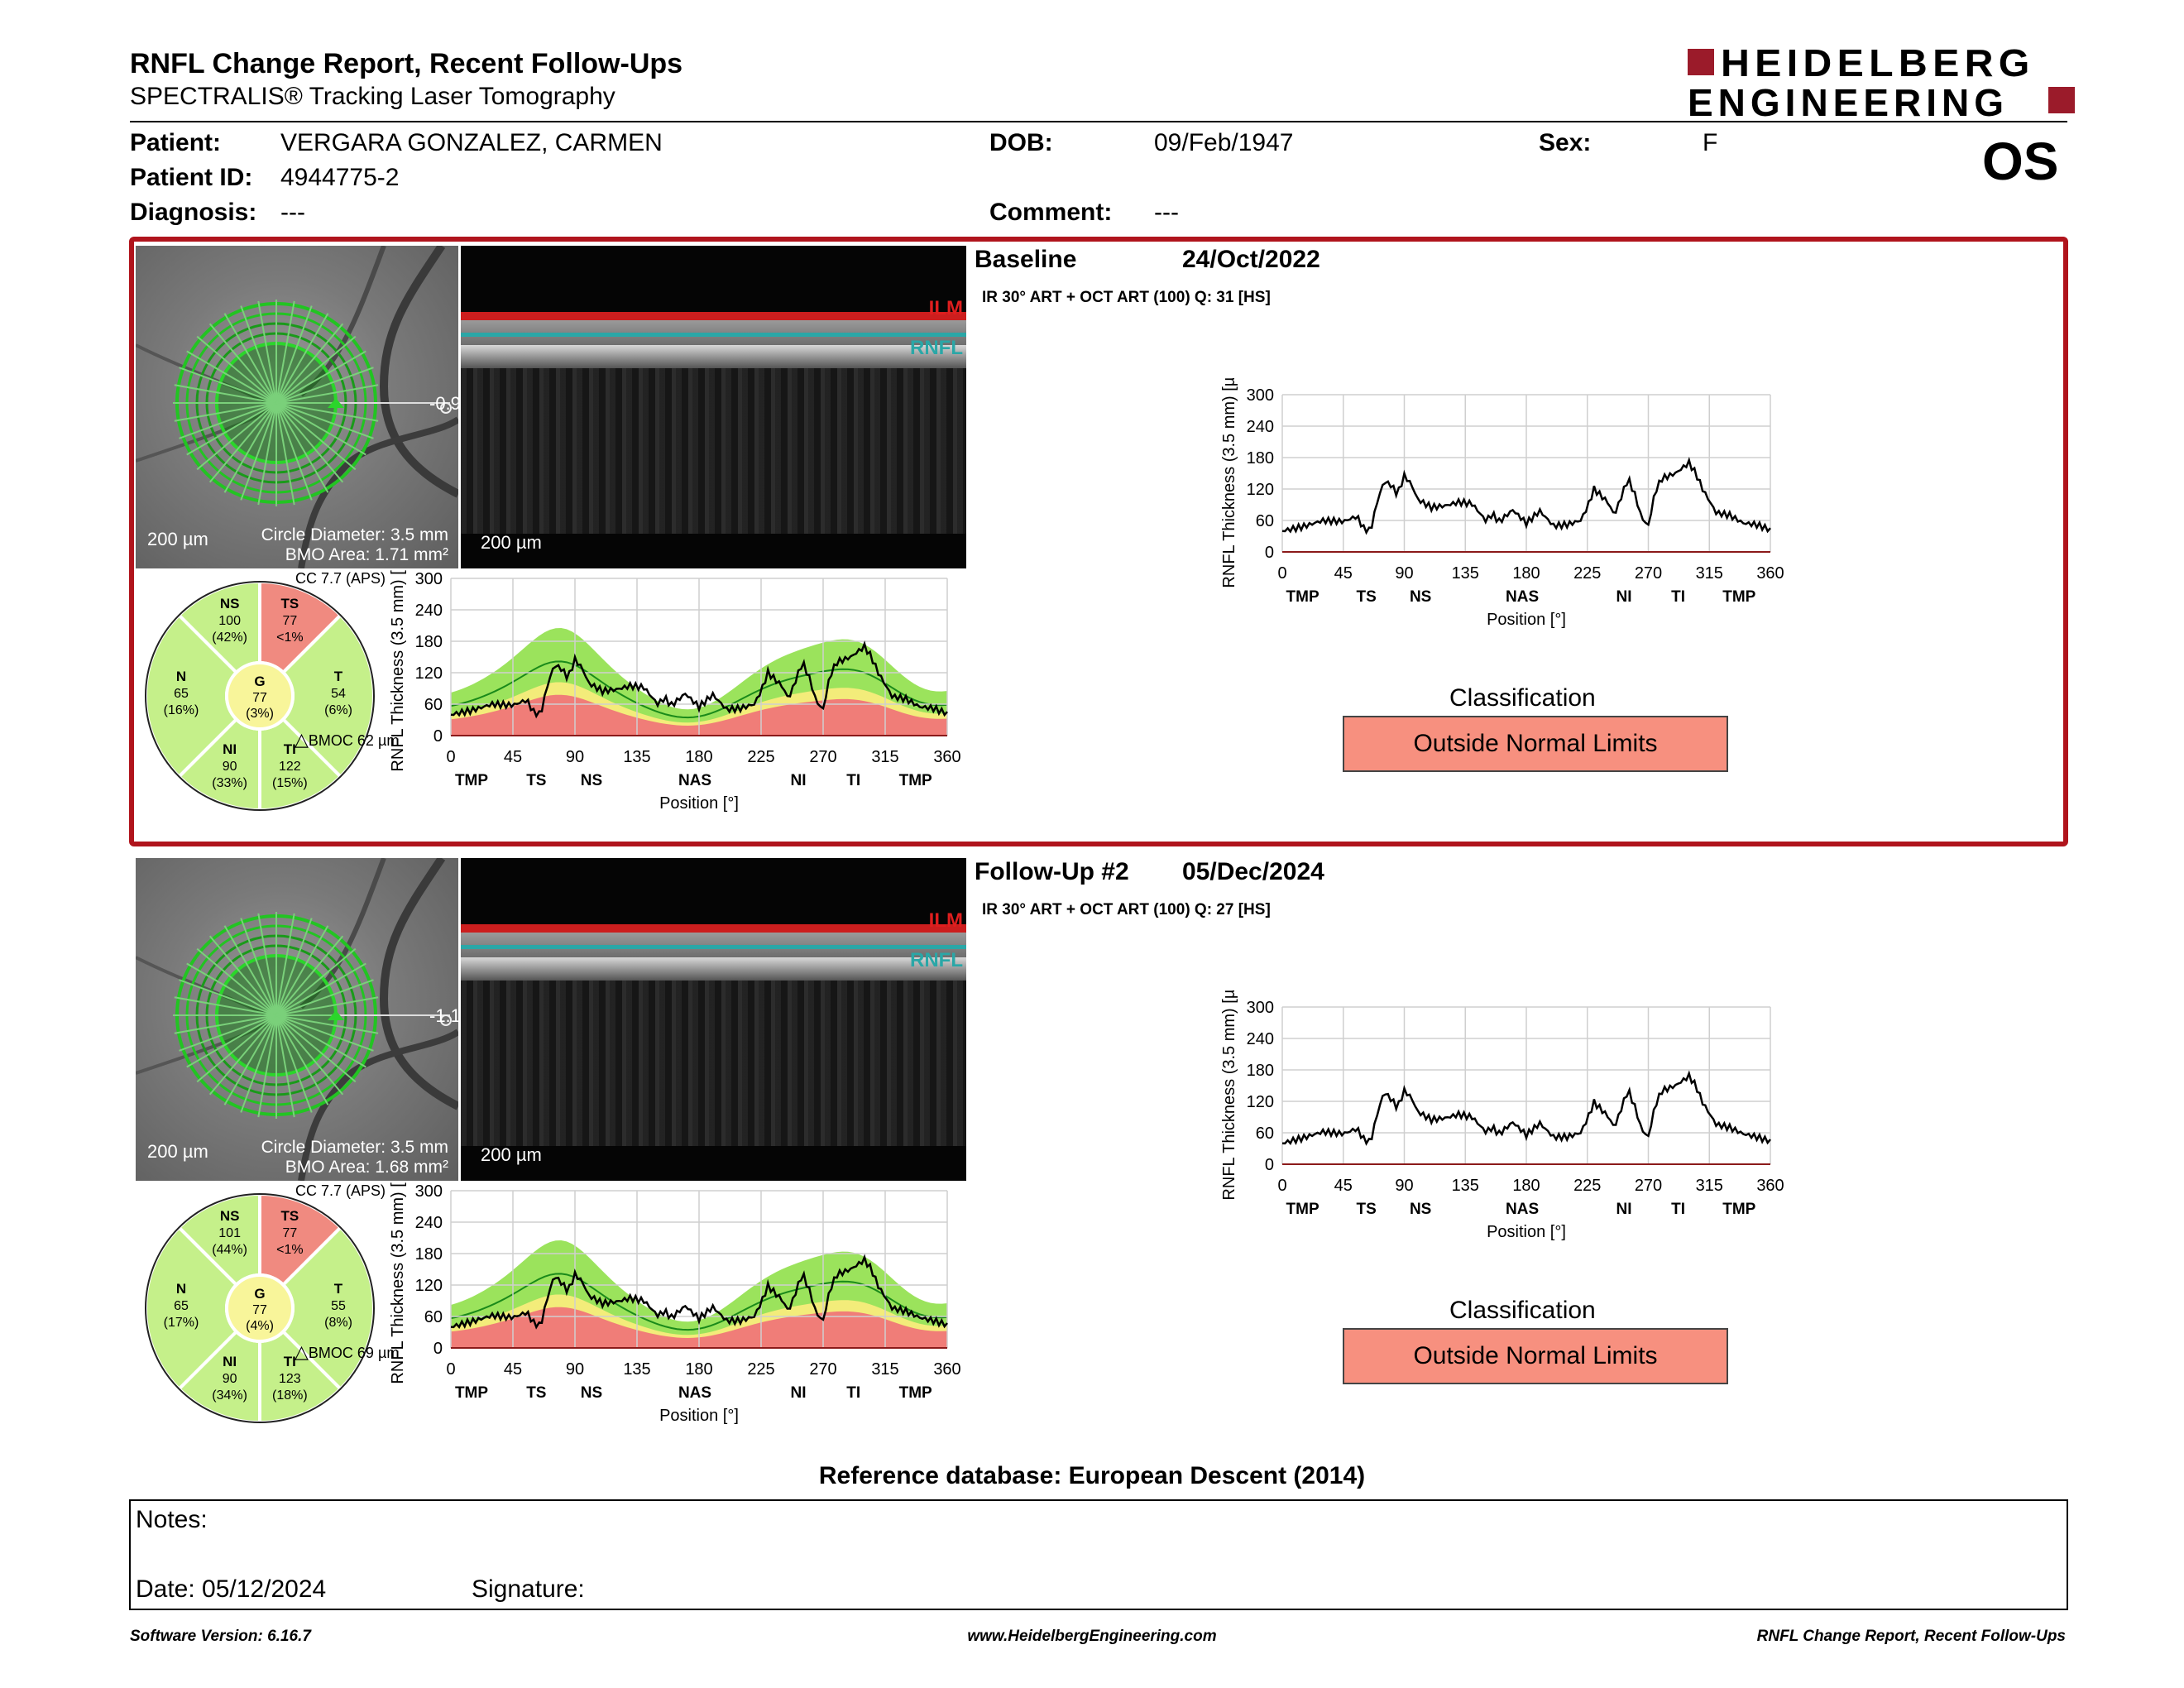 The width and height of the screenshot is (2184, 1688). Describe the element at coordinates (290, 749) in the screenshot. I see `sector-name: TI` at that location.